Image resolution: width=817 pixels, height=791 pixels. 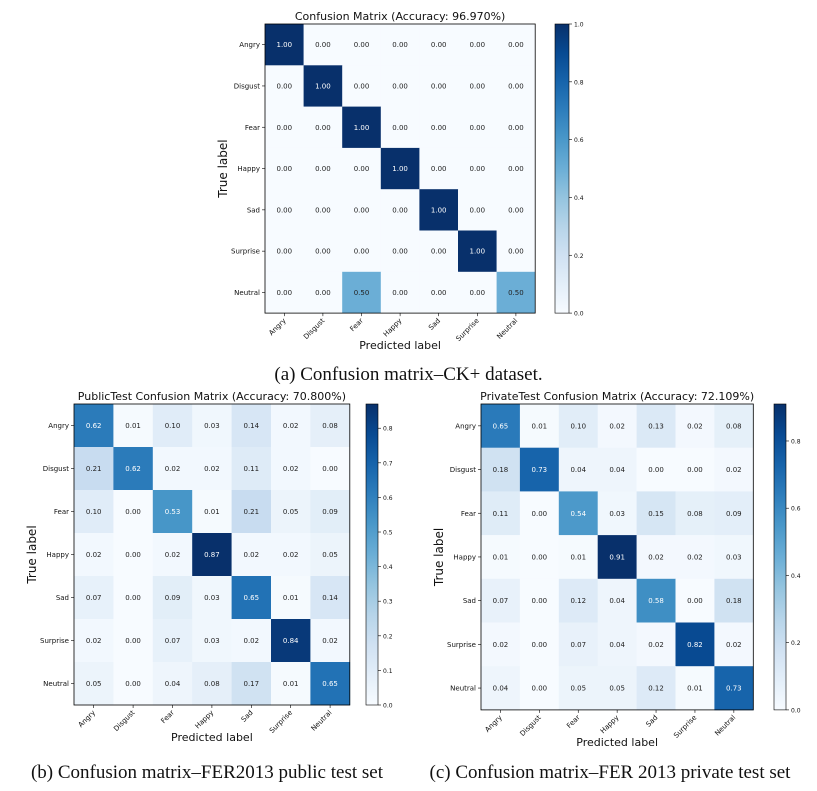 I want to click on panel-3-cell-value: 0.65, so click(x=501, y=426).